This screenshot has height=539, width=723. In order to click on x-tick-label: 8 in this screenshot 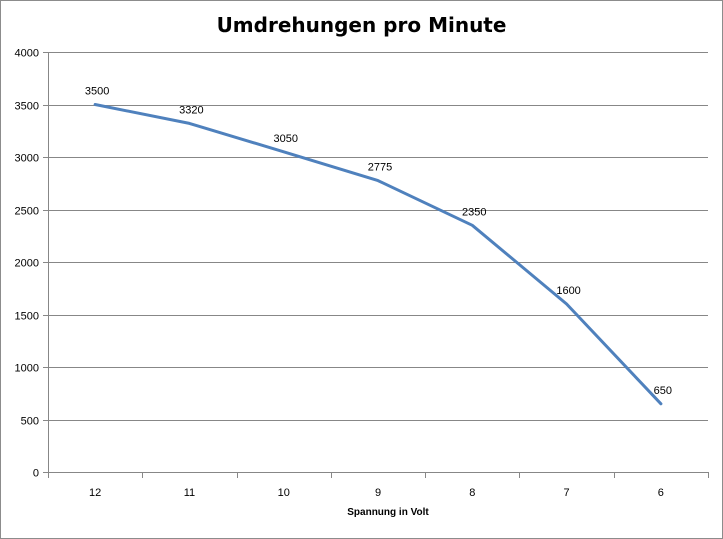, I will do `click(472, 493)`.